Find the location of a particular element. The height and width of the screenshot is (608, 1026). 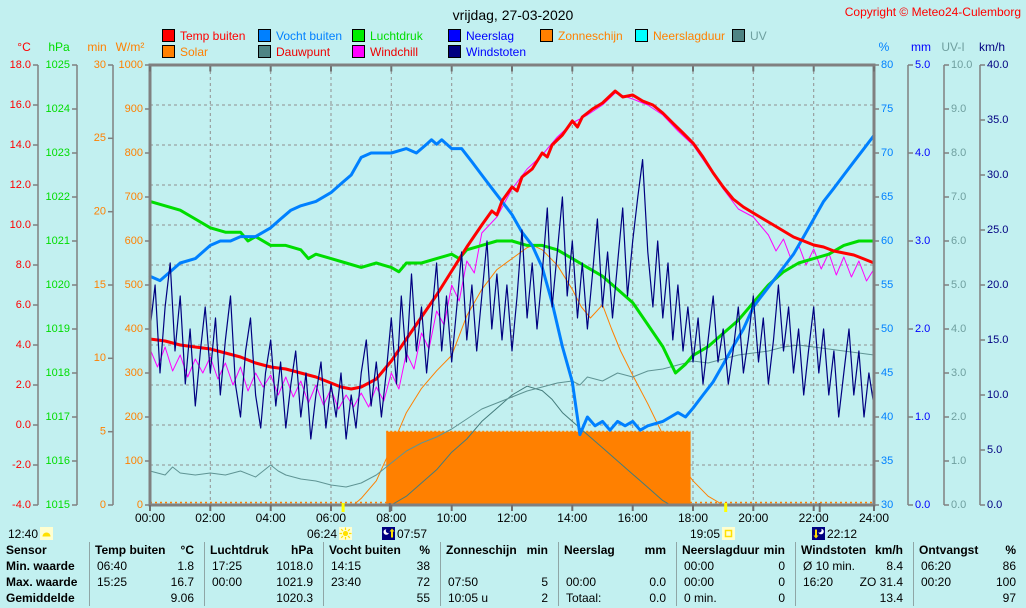

page-title: vrijdag, 27-03-2020 is located at coordinates (513, 15).